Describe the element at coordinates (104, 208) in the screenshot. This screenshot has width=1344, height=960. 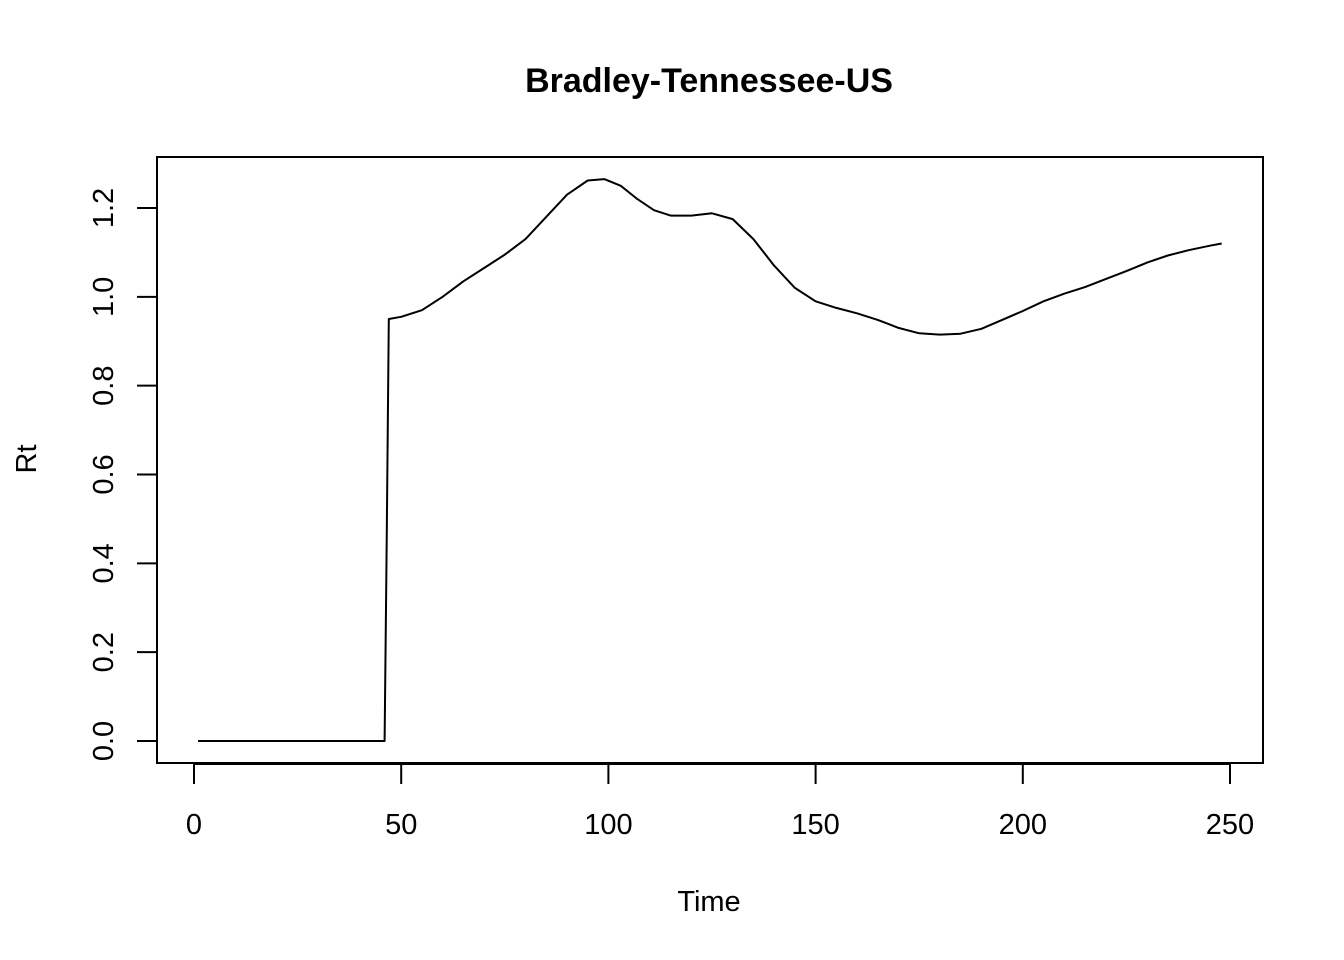
I see `y-tick-label: 1.2` at that location.